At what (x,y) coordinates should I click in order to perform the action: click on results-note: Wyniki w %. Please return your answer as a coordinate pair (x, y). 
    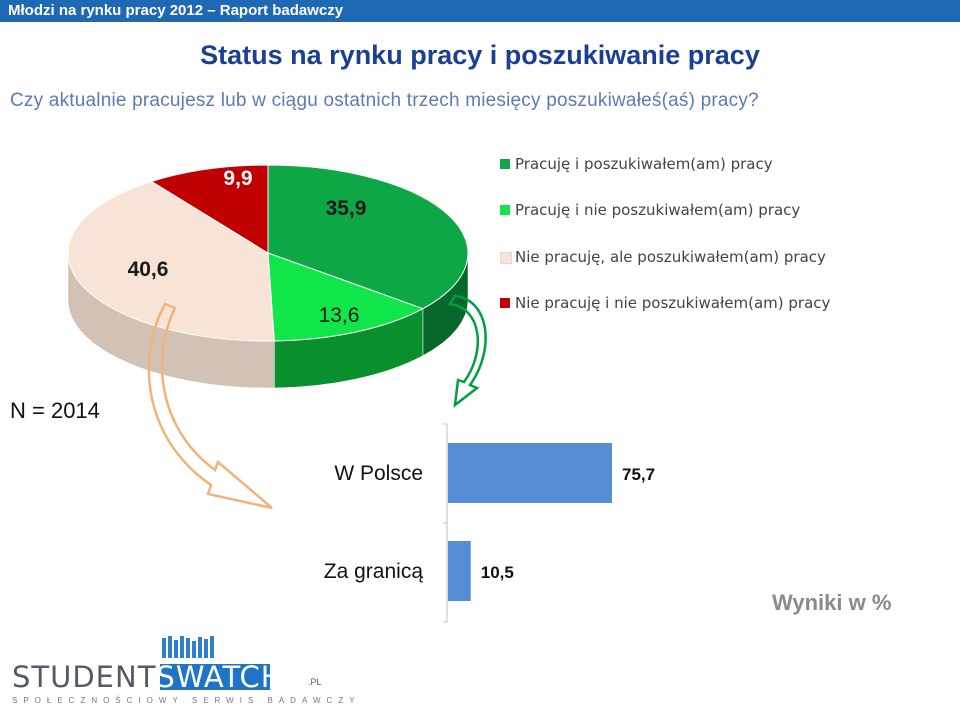
    Looking at the image, I should click on (832, 602).